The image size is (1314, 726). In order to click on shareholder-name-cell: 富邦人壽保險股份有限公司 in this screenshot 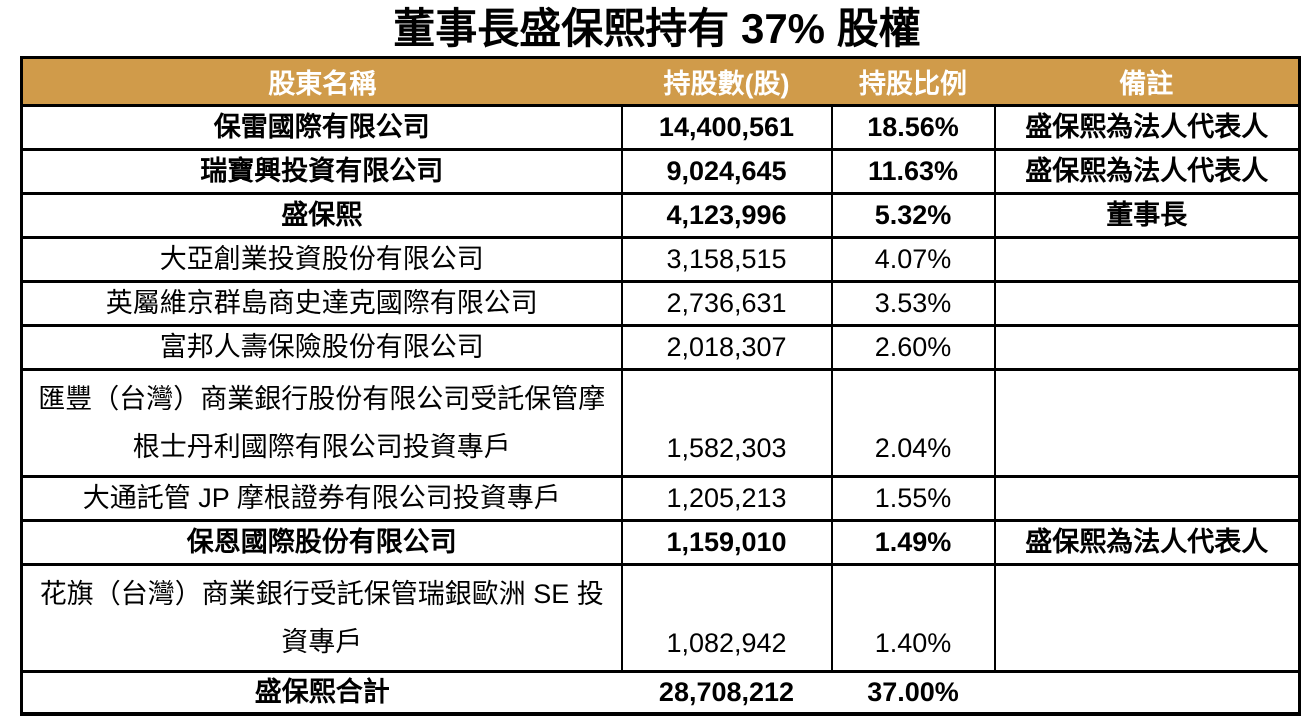, I will do `click(321, 347)`.